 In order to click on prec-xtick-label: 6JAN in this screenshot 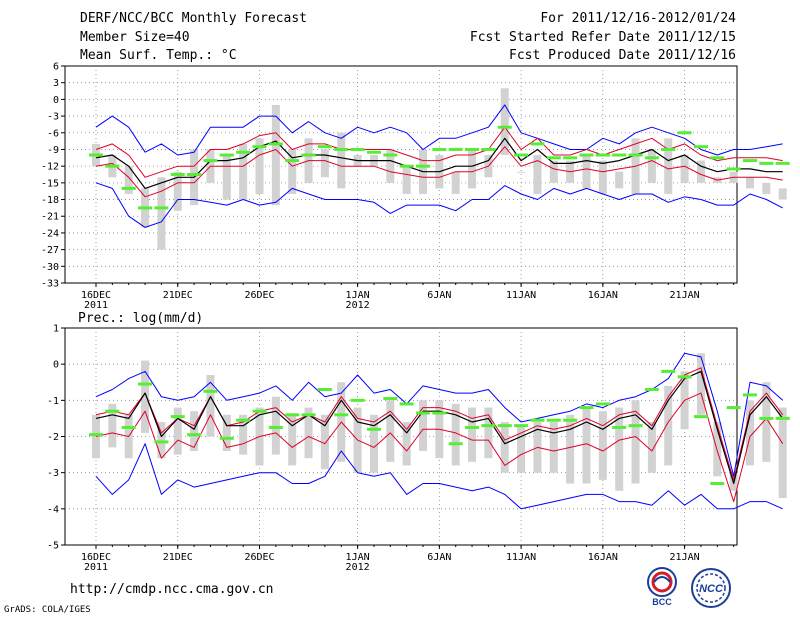, I will do `click(439, 557)`.